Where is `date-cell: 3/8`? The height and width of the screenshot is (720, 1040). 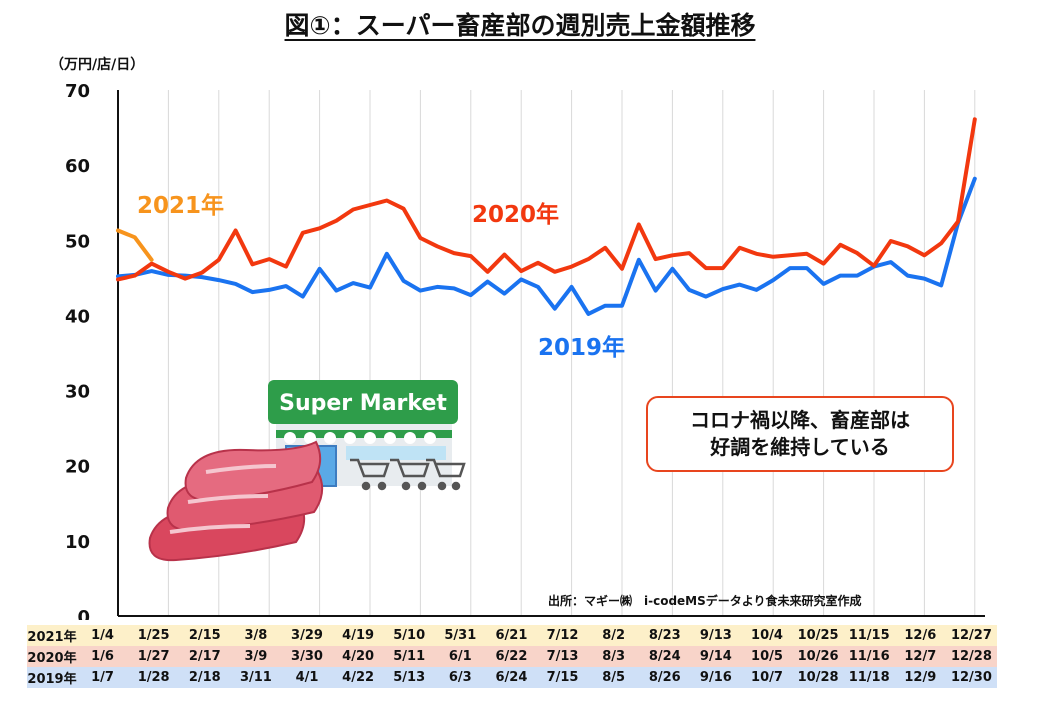
date-cell: 3/8 is located at coordinates (256, 635).